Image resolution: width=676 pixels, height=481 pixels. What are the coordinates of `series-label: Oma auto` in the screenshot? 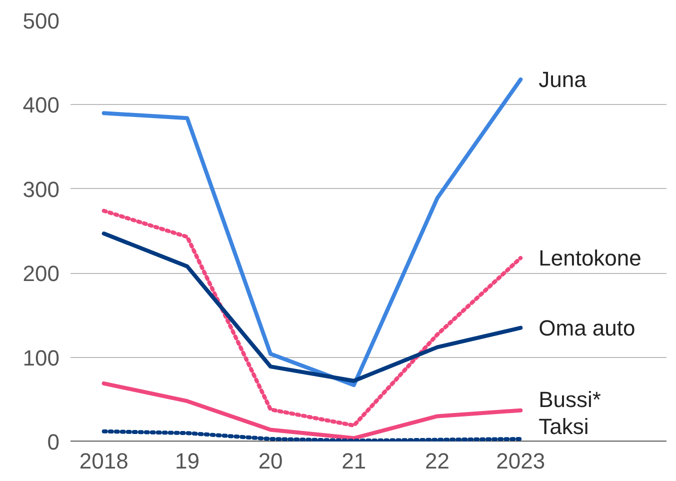 It's located at (587, 327).